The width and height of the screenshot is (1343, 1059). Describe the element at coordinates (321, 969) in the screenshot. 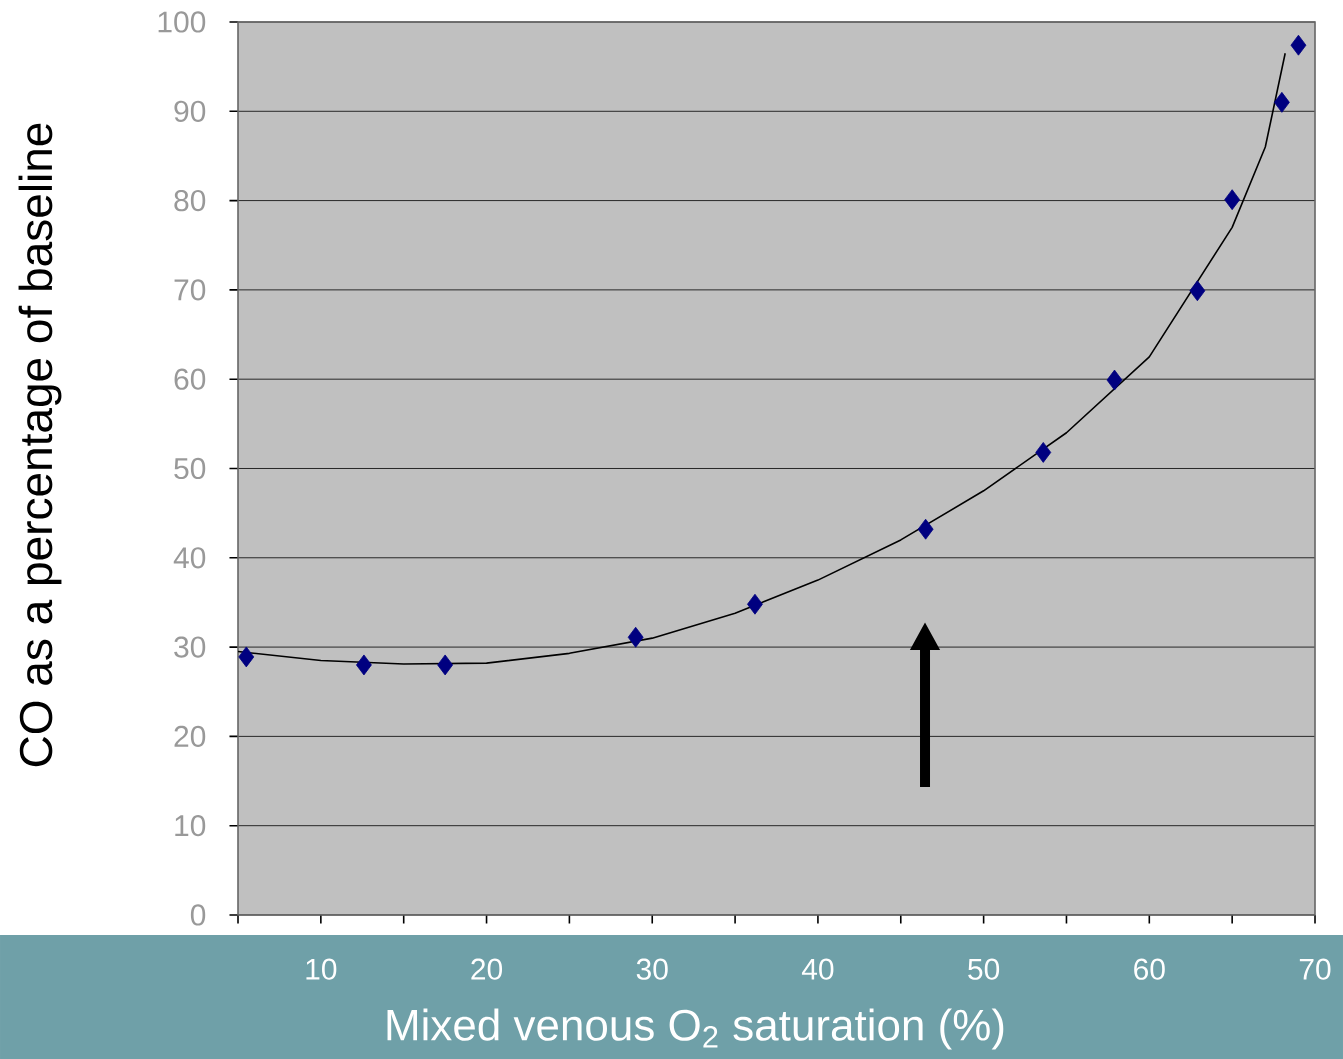

I see `x-tick-label: 10` at that location.